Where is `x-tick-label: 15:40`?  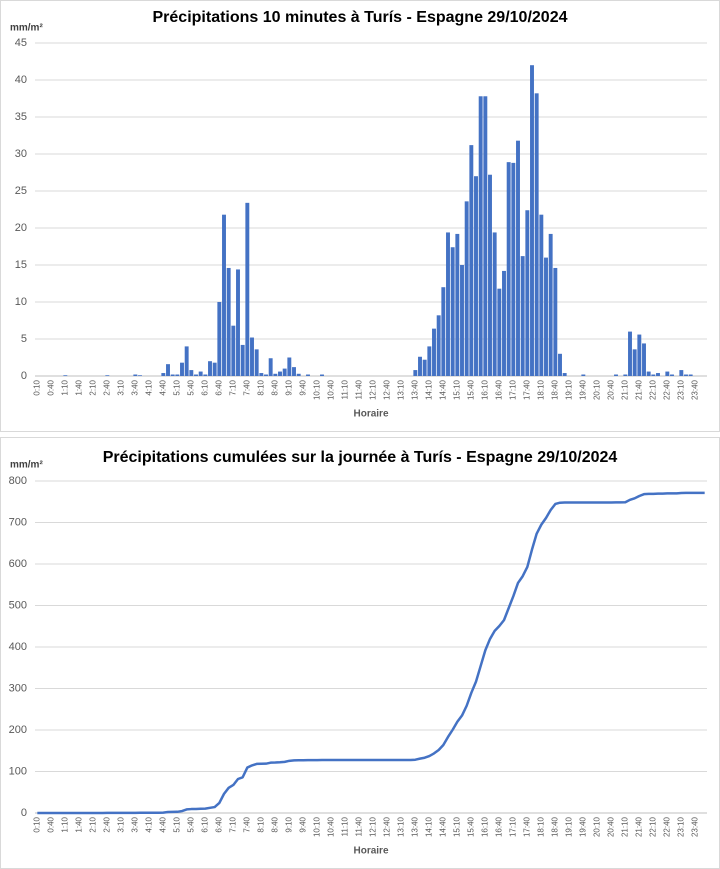
x-tick-label: 15:40 is located at coordinates (470, 389).